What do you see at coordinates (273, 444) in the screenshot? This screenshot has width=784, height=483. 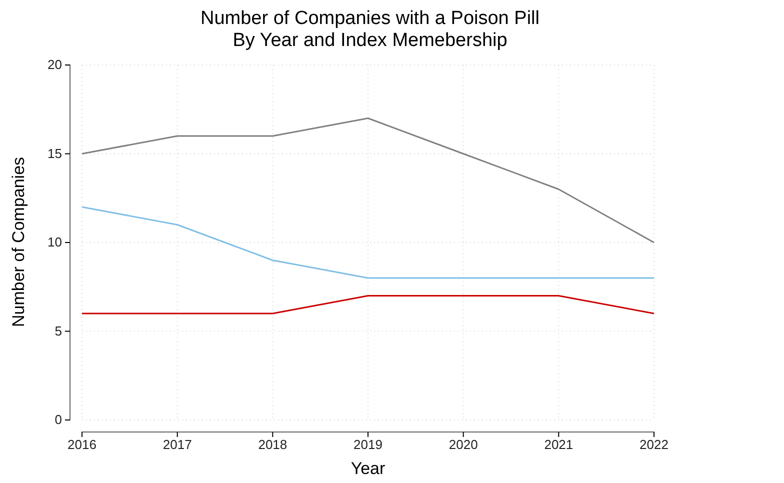 I see `x-tick-label: 2018` at bounding box center [273, 444].